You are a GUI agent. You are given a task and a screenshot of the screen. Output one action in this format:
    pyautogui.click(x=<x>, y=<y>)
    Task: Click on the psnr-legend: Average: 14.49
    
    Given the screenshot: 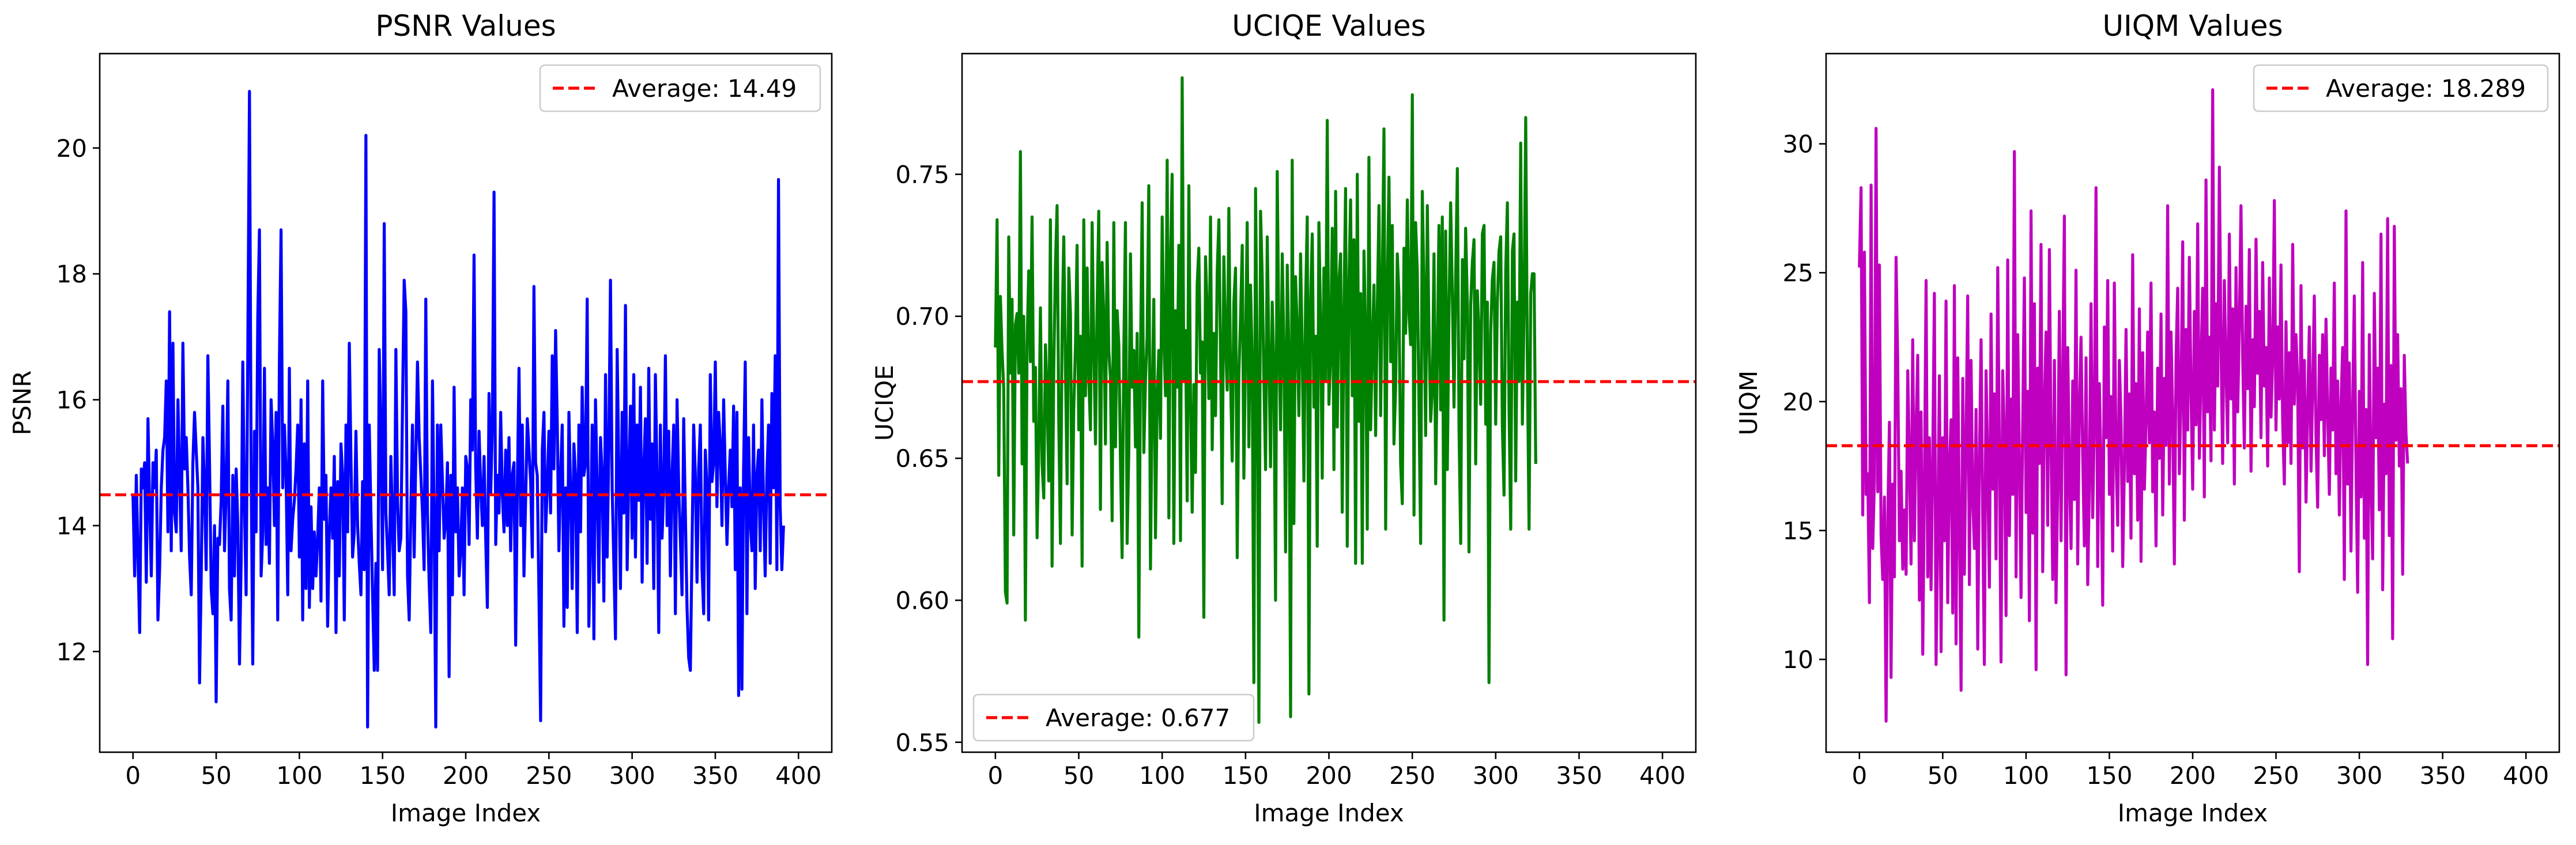 What is the action you would take?
    pyautogui.click(x=680, y=88)
    